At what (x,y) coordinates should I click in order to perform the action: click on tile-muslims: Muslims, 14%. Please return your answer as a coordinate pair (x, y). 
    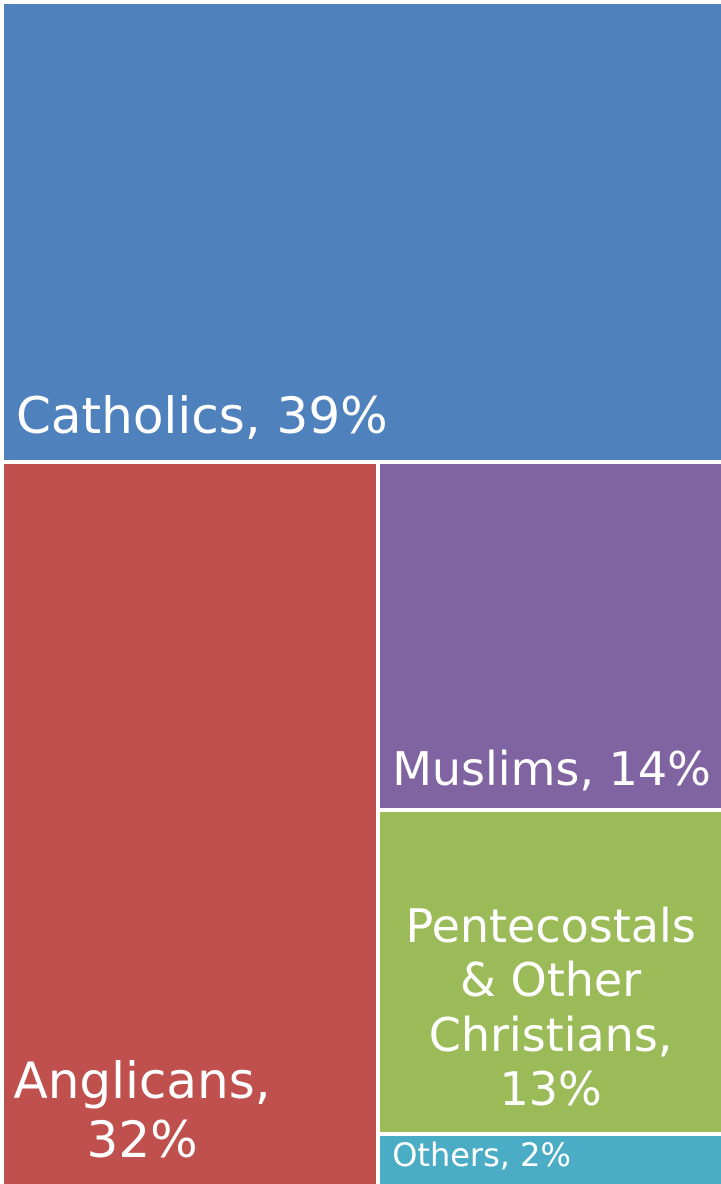
    Looking at the image, I should click on (550, 636).